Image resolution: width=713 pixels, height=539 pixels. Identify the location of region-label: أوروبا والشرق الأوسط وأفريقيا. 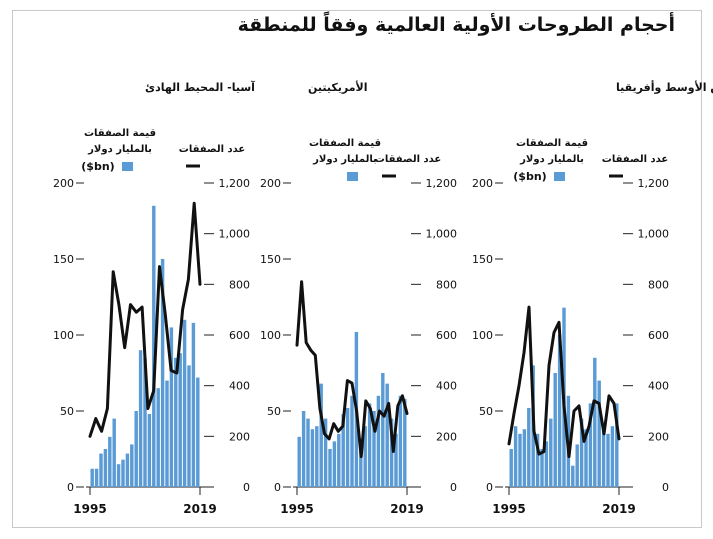
(664, 87).